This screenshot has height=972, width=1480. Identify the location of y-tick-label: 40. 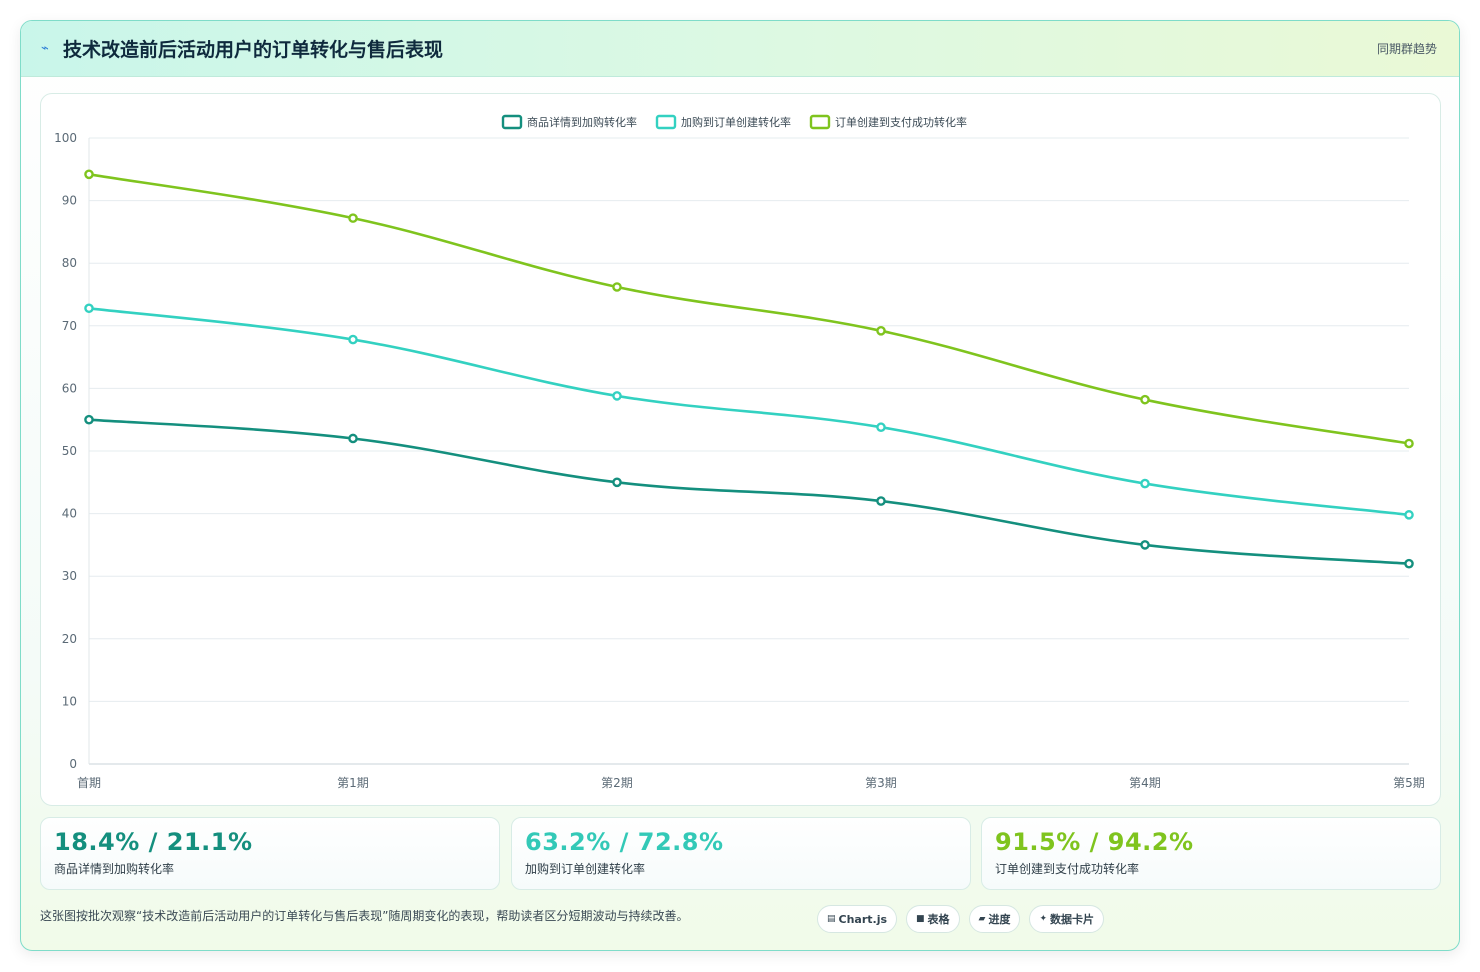
(69, 514).